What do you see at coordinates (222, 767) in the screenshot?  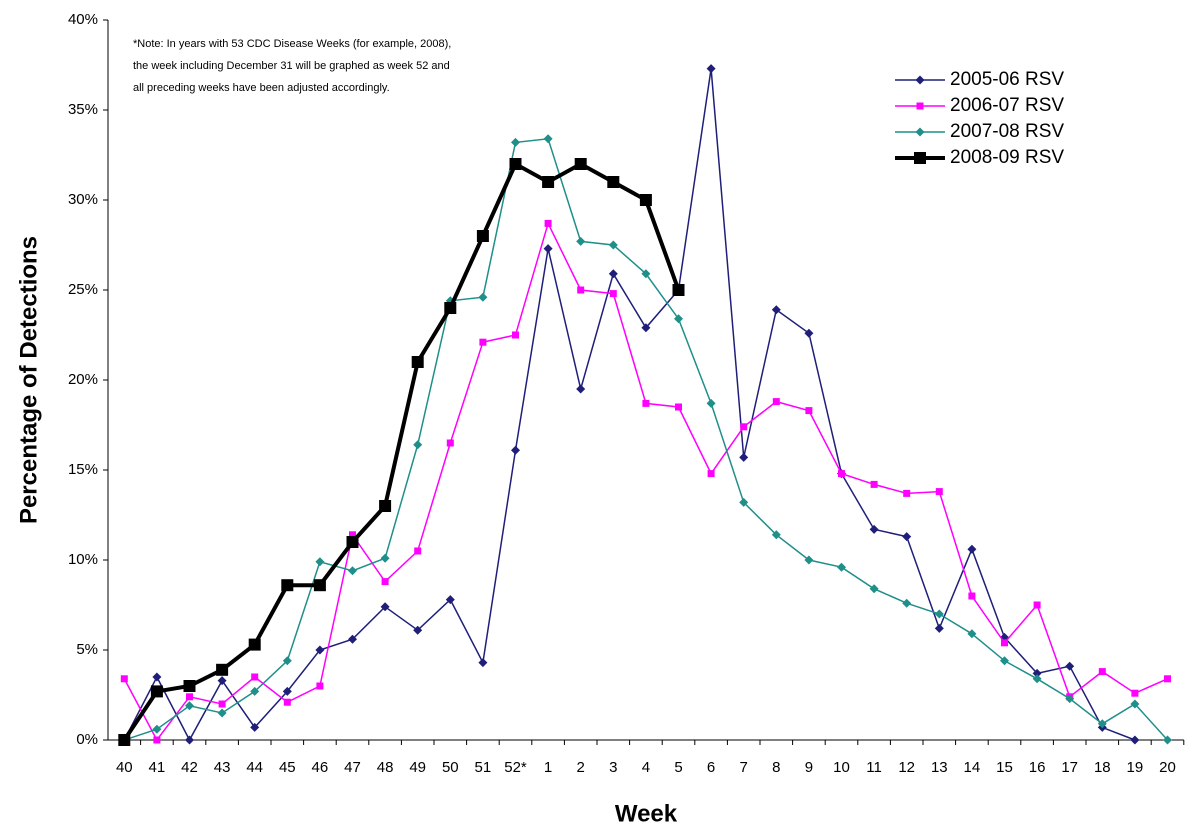 I see `x-tick-label: 43` at bounding box center [222, 767].